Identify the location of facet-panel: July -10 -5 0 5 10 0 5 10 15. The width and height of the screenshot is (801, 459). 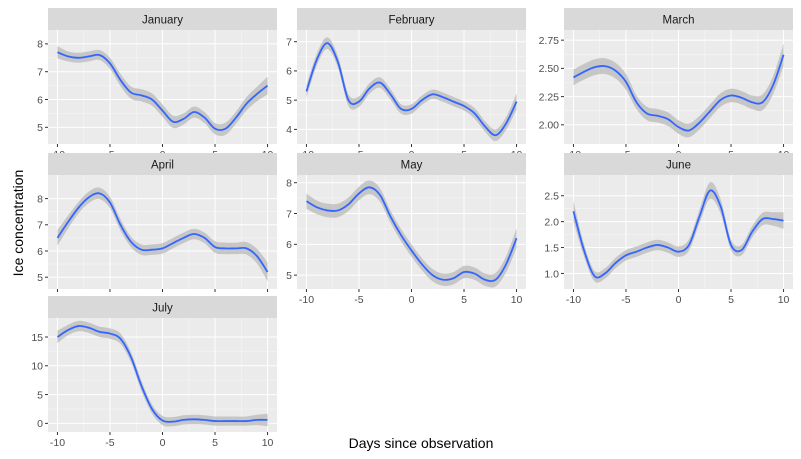
(154, 372).